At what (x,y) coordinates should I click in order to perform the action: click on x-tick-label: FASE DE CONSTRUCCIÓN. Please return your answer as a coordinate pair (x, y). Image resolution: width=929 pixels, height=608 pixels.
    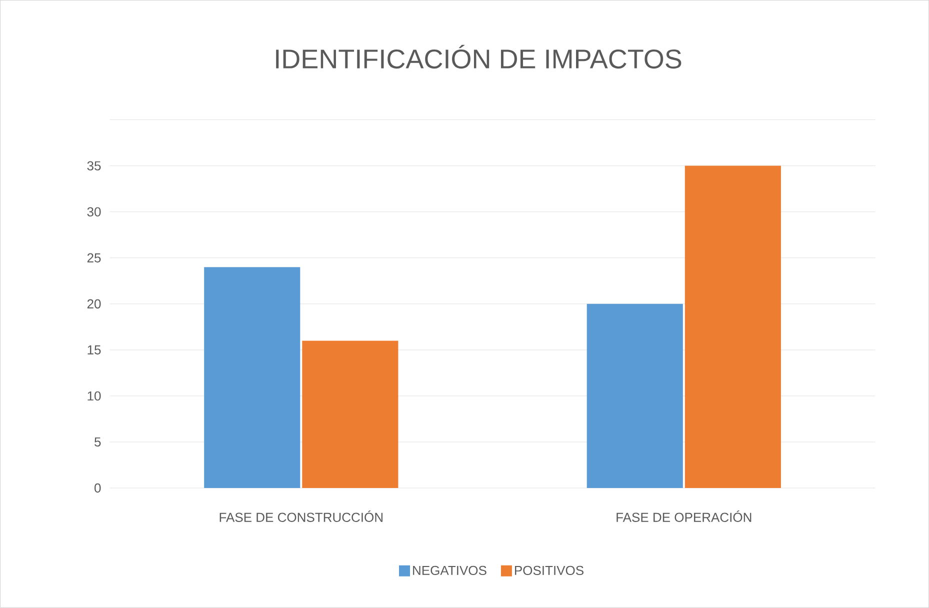
    Looking at the image, I should click on (301, 516).